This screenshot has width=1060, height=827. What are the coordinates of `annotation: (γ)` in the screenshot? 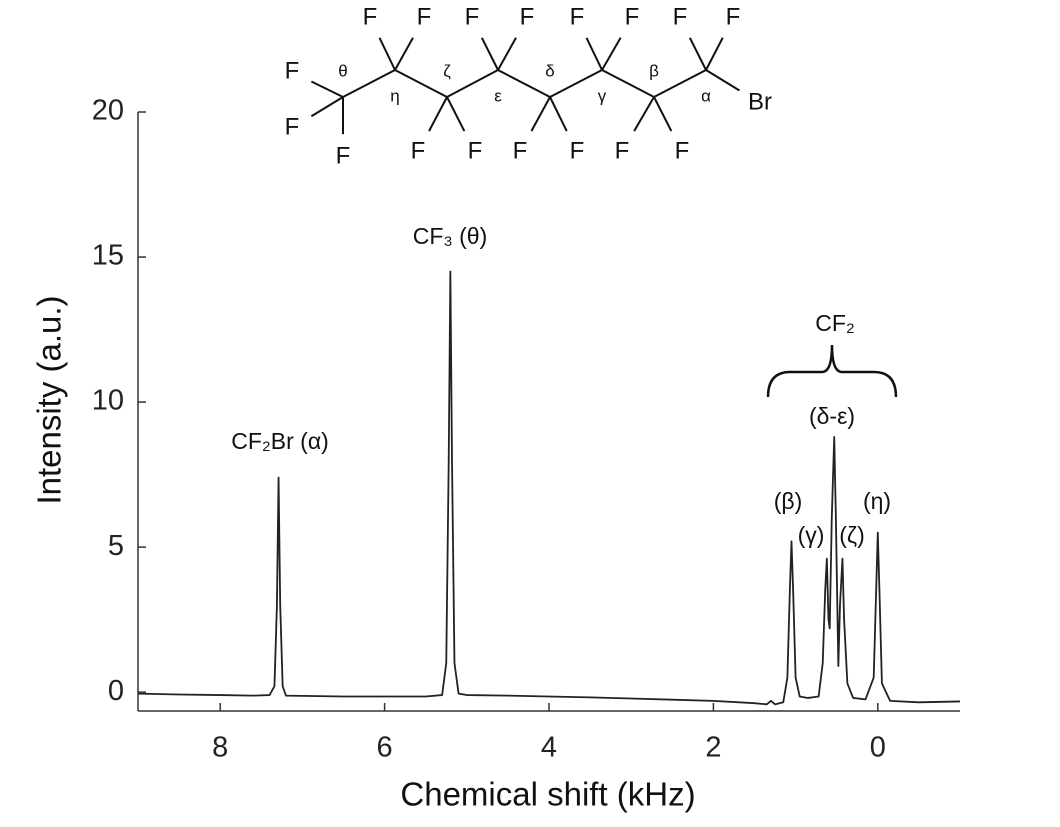 It's located at (811, 535).